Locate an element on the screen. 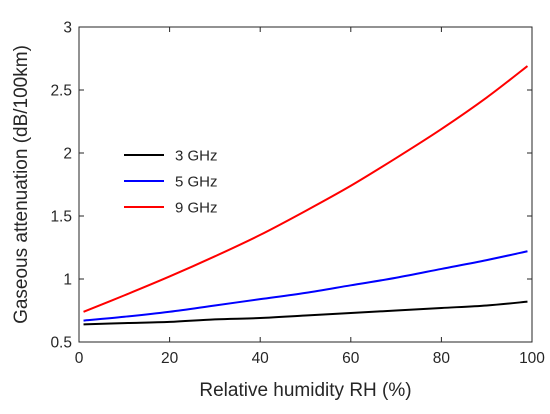 This screenshot has height=414, width=550. x-tick-label: 80 is located at coordinates (442, 358).